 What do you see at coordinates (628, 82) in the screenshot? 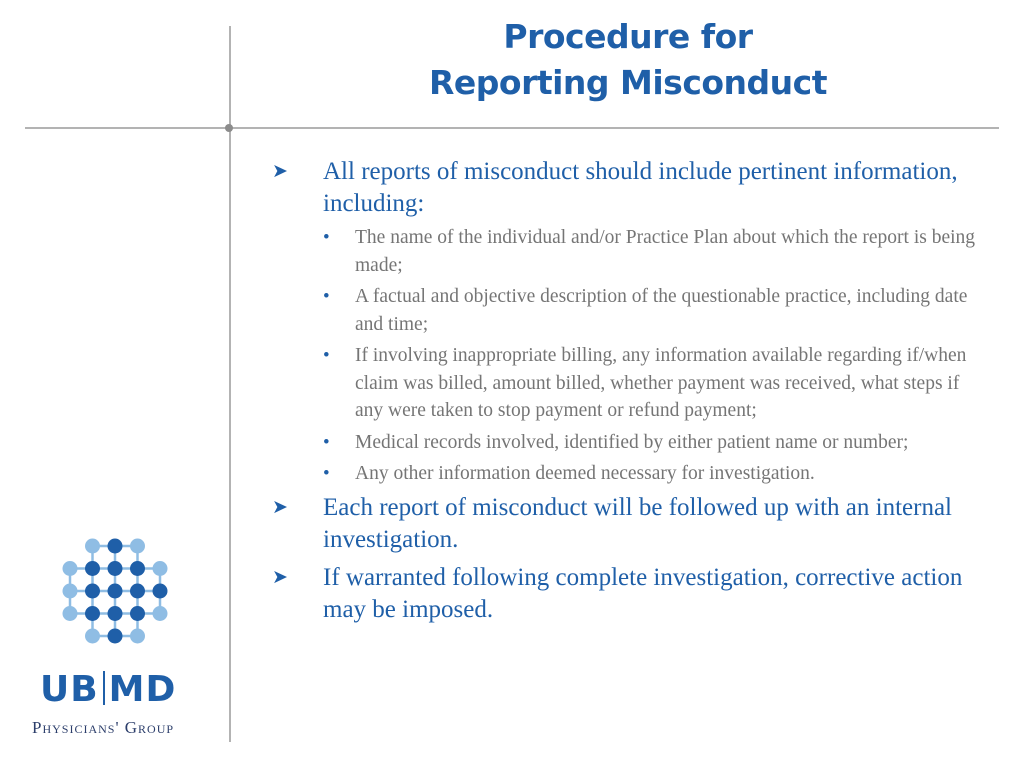
I see `title-line-2: Reporting Misconduct` at bounding box center [628, 82].